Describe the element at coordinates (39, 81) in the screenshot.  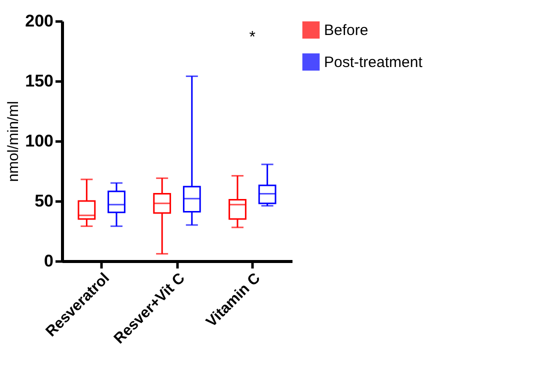
I see `y-tick-label: 150` at that location.